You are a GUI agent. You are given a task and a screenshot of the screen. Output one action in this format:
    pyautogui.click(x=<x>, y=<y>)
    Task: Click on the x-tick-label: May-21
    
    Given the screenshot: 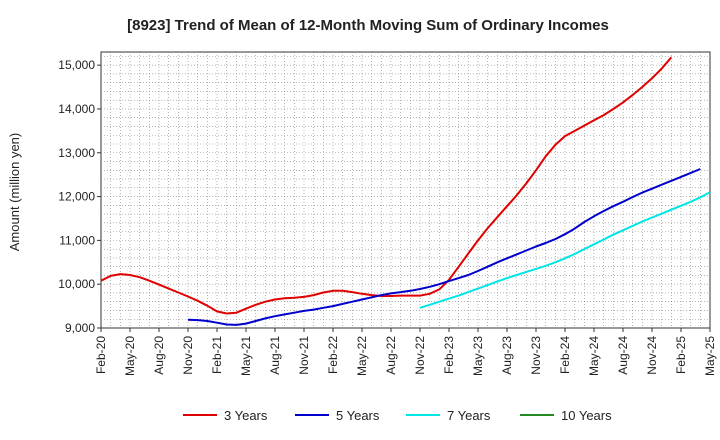 What is the action you would take?
    pyautogui.click(x=246, y=356)
    